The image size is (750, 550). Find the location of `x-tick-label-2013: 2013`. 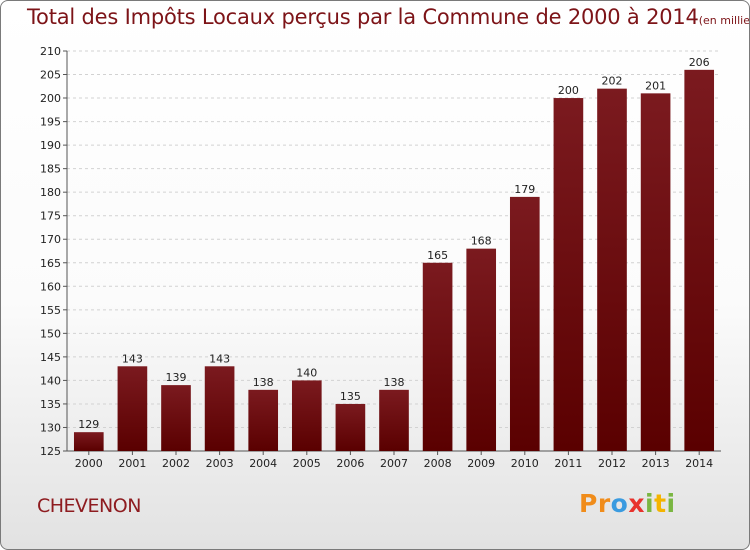

x-tick-label-2013: 2013 is located at coordinates (656, 463).